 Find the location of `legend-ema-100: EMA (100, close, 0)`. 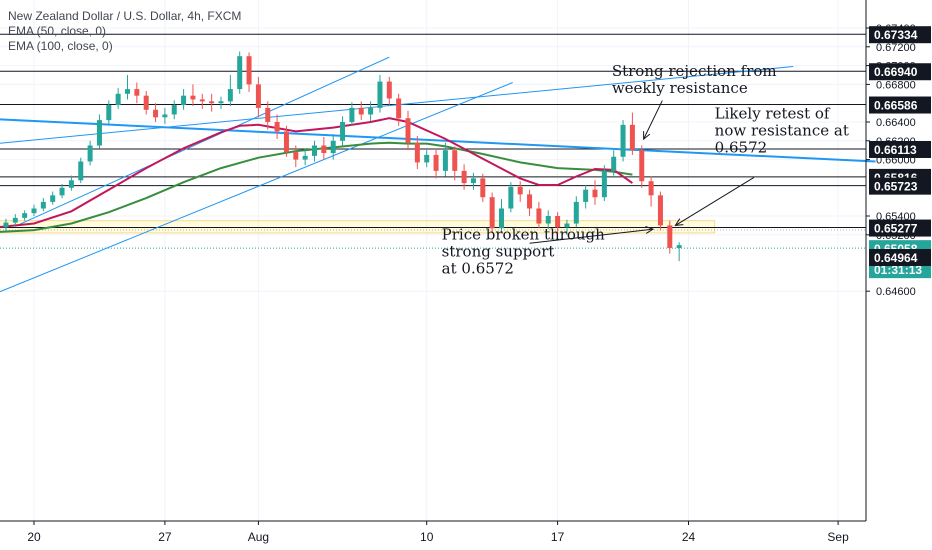

legend-ema-100: EMA (100, close, 0) is located at coordinates (60, 46).